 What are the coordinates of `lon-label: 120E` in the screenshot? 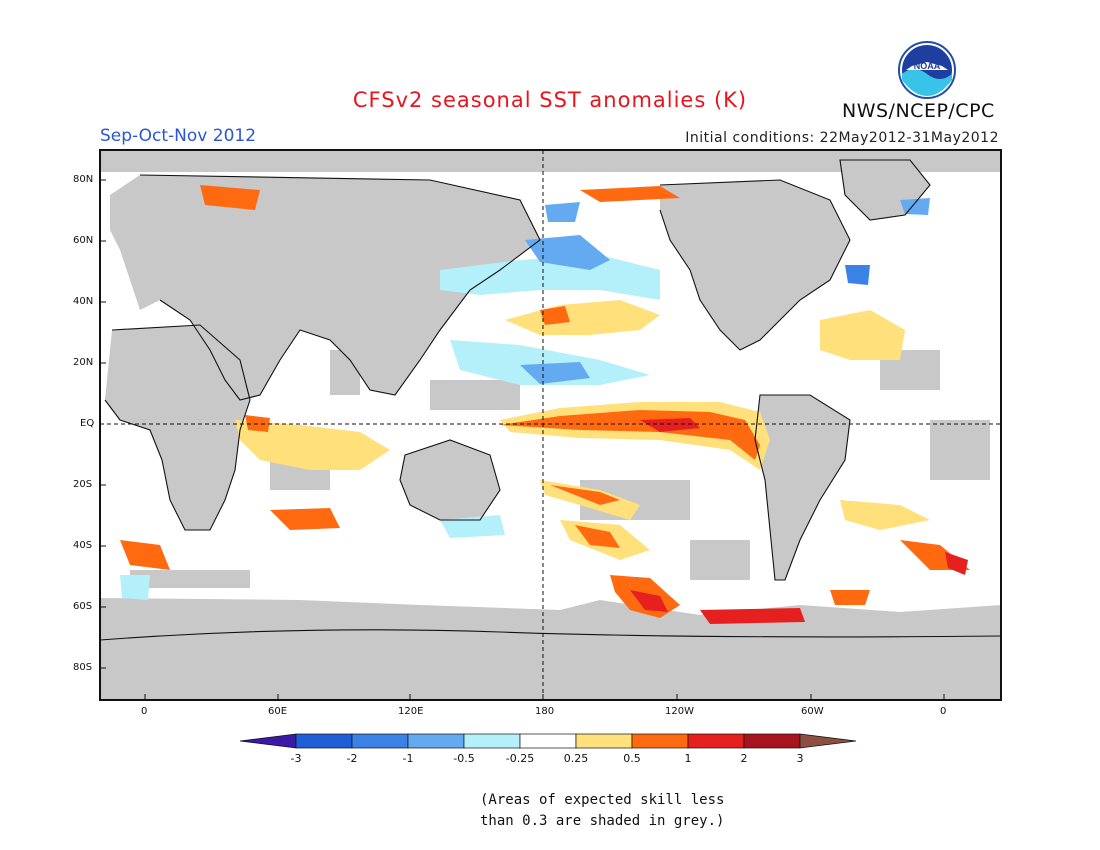 It's located at (411, 711).